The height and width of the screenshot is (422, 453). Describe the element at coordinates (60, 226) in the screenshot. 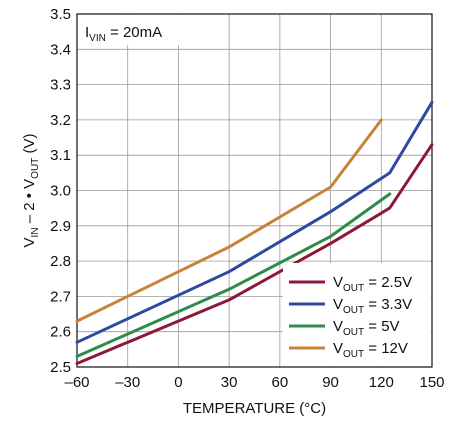

I see `y-tick-label: 2.9` at that location.